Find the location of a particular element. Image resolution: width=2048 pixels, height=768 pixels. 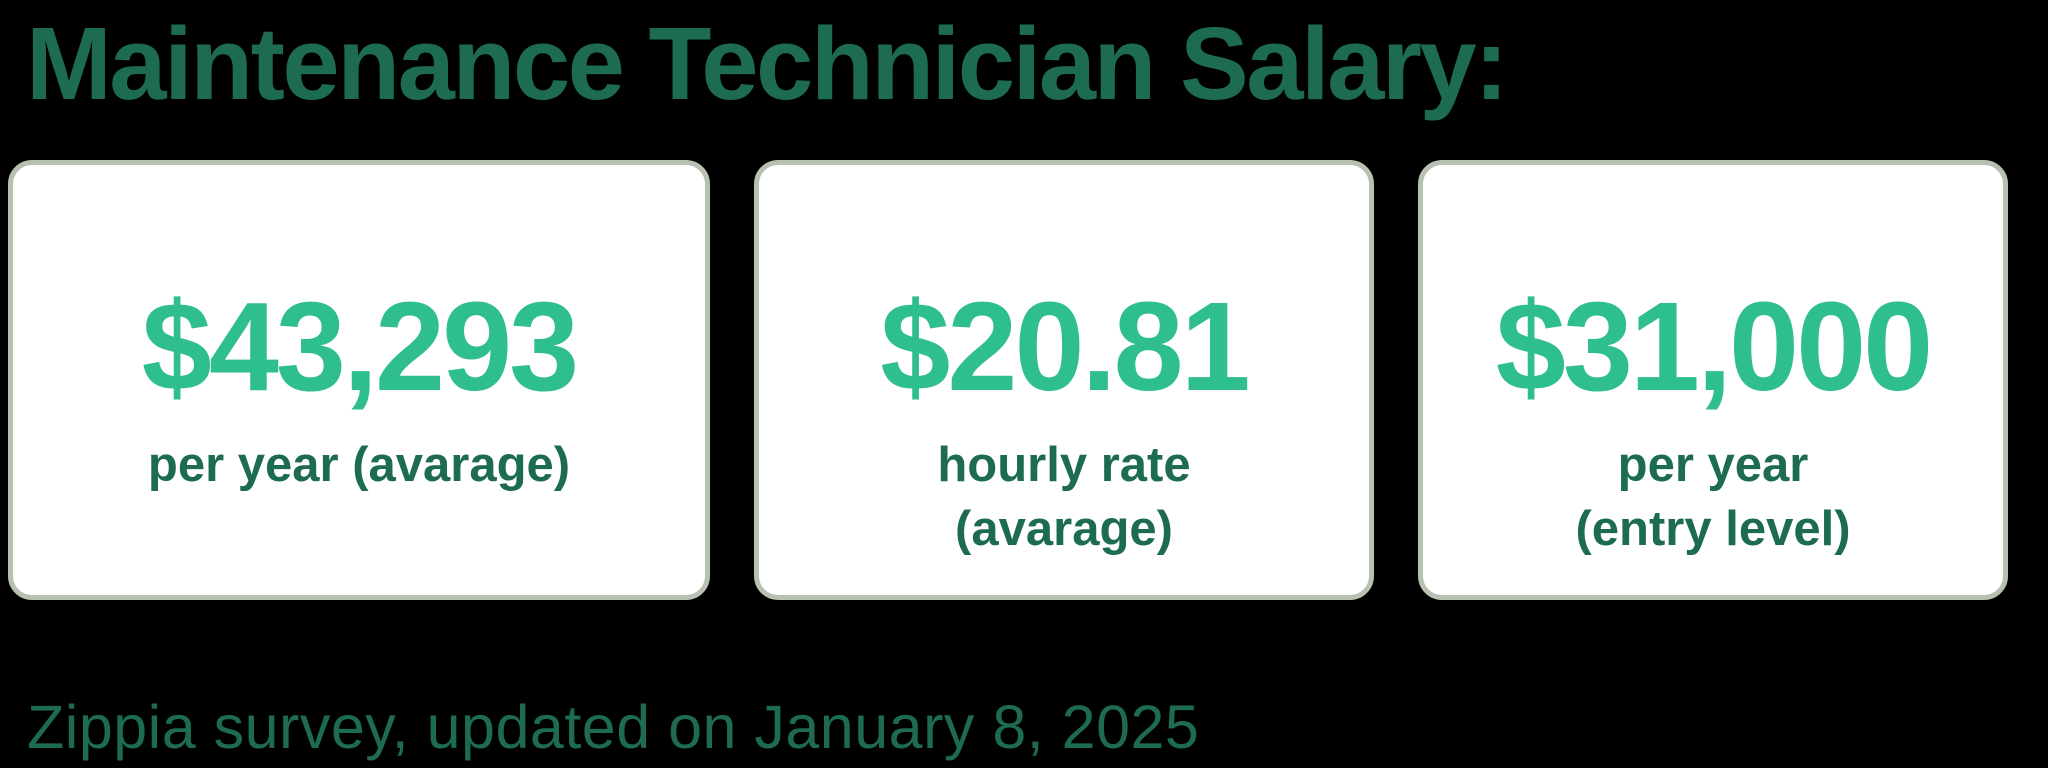

stat-value-yearly-average: $43,293 is located at coordinates (360, 346).